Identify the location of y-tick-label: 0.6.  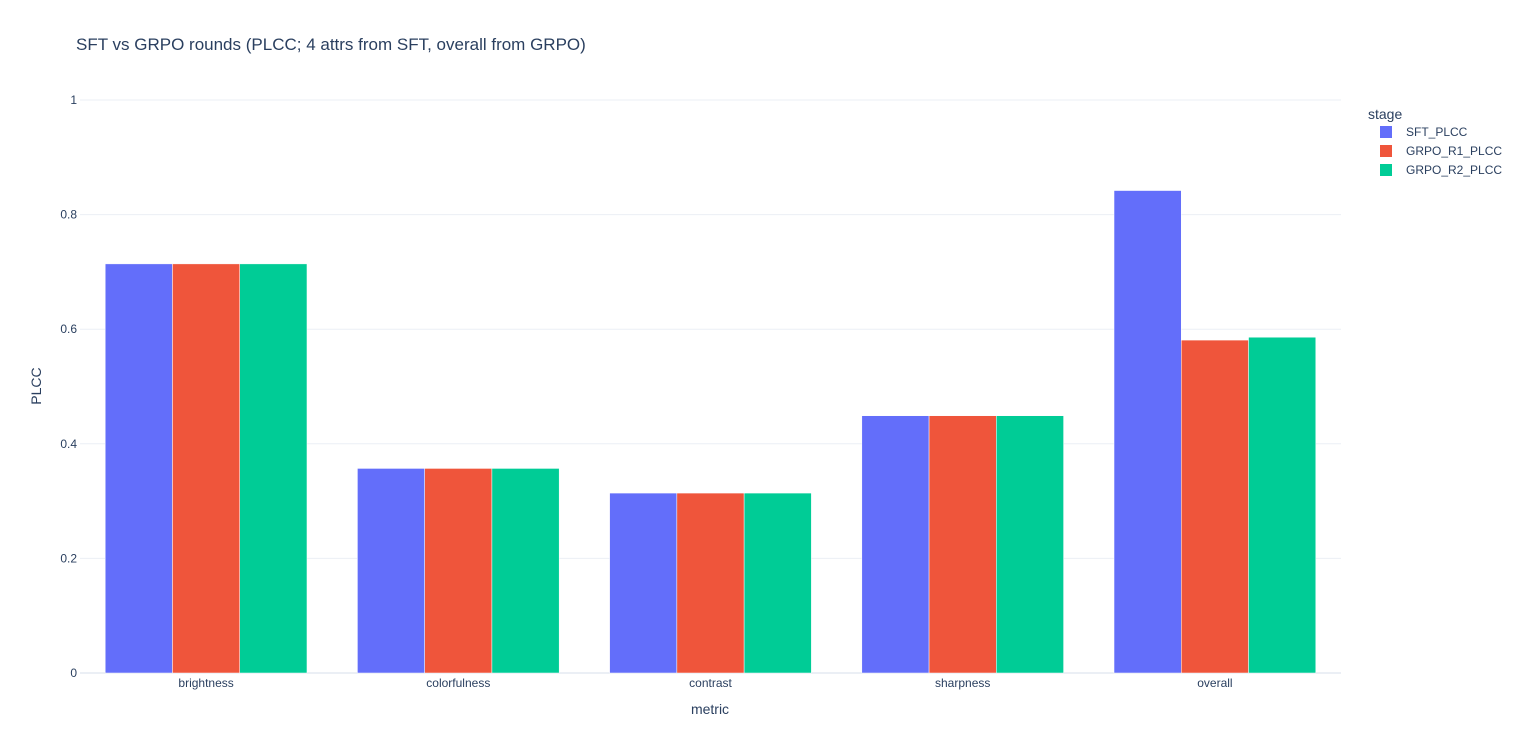
(68, 329).